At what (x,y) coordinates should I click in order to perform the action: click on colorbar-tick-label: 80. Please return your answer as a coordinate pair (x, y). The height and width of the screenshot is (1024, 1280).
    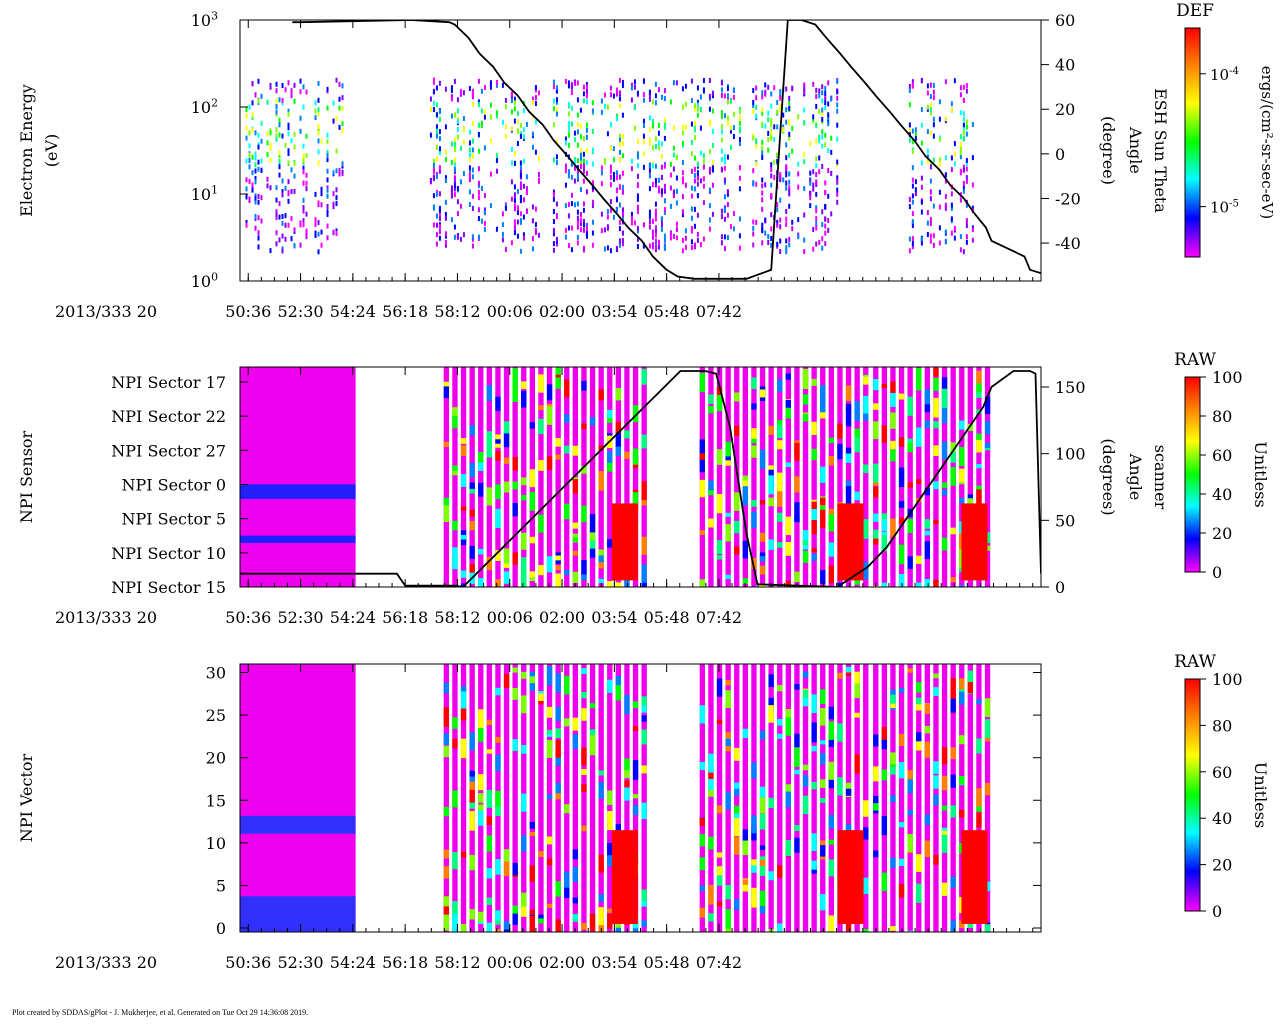
    Looking at the image, I should click on (1222, 725).